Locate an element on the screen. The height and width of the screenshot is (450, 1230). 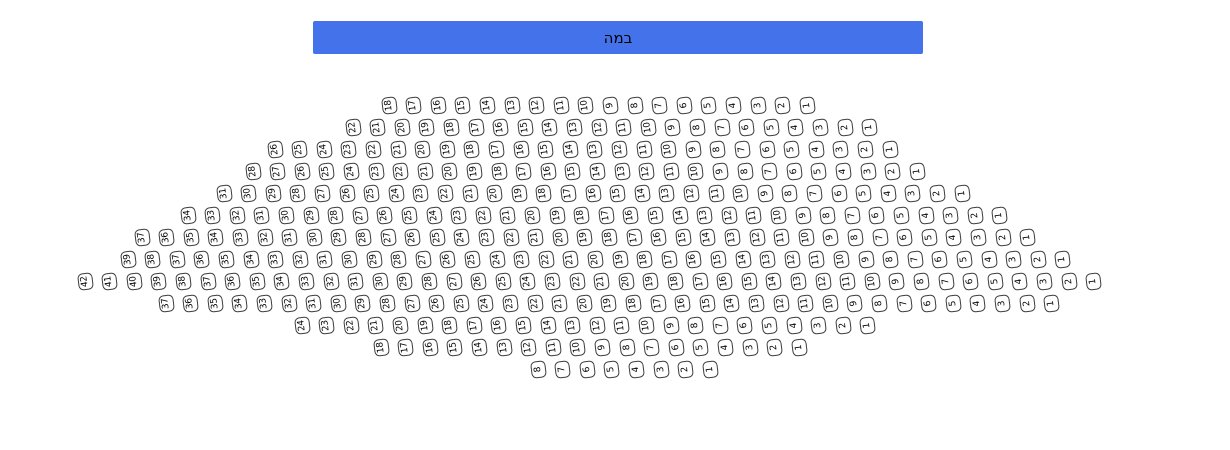
seat: 38 is located at coordinates (153, 259).